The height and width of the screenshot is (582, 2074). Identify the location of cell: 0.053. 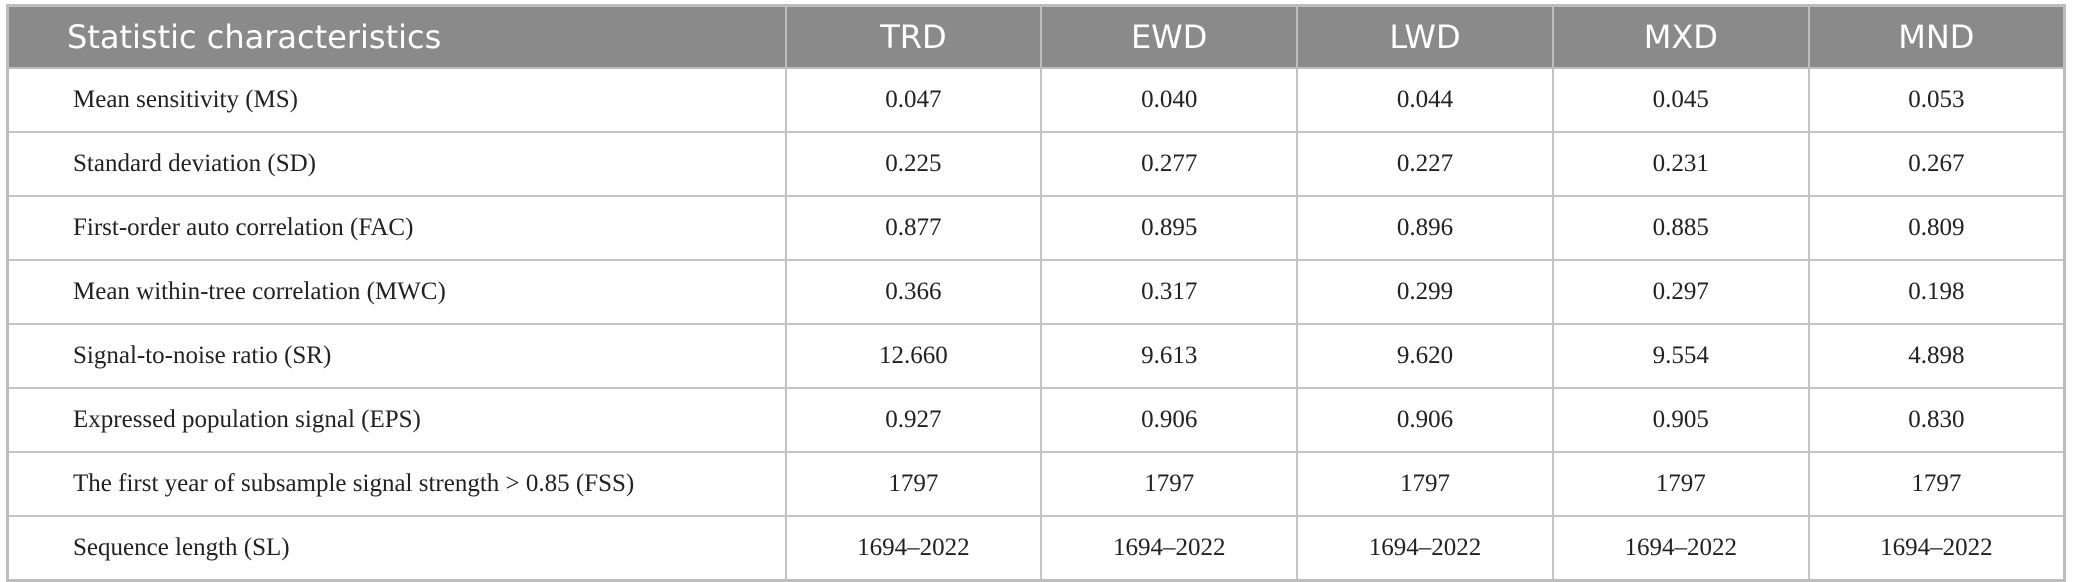
(1936, 100).